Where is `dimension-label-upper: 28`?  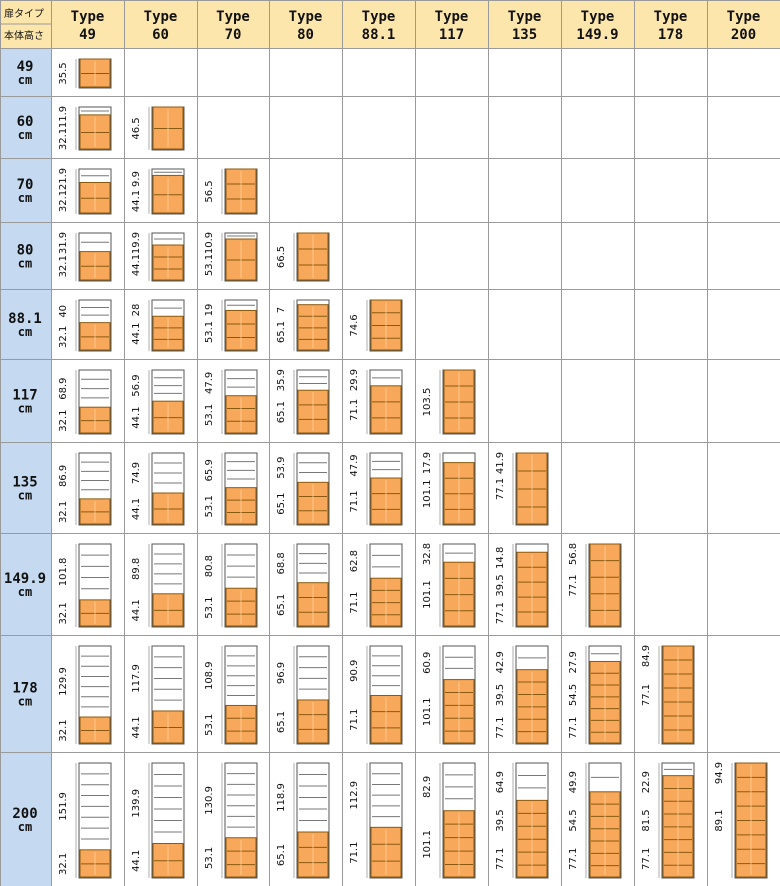 dimension-label-upper: 28 is located at coordinates (136, 310).